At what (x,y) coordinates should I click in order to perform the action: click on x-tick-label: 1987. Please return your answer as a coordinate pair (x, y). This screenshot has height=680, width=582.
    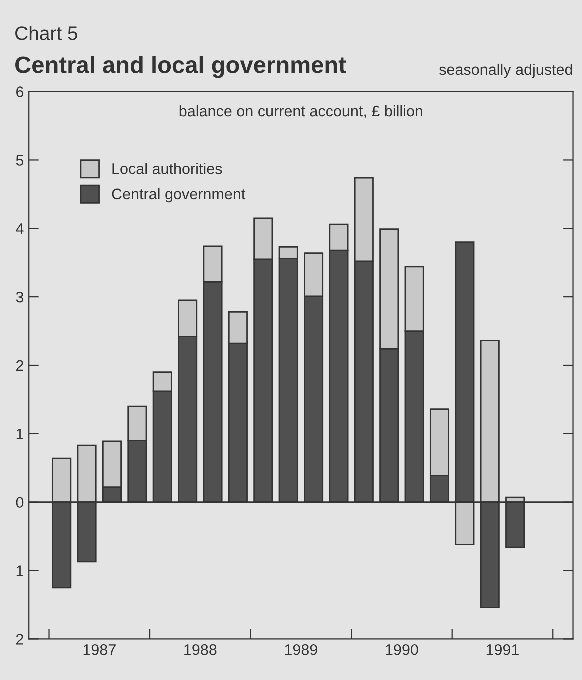
    Looking at the image, I should click on (100, 650).